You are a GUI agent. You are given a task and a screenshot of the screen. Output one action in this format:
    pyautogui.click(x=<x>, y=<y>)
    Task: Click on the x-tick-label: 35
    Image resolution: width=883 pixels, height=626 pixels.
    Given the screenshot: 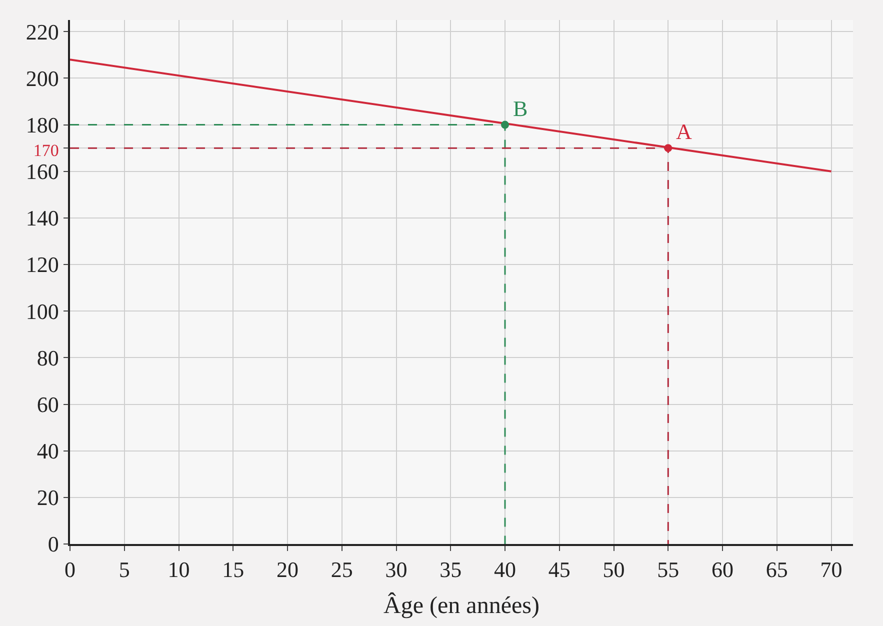 What is the action you would take?
    pyautogui.click(x=451, y=569)
    